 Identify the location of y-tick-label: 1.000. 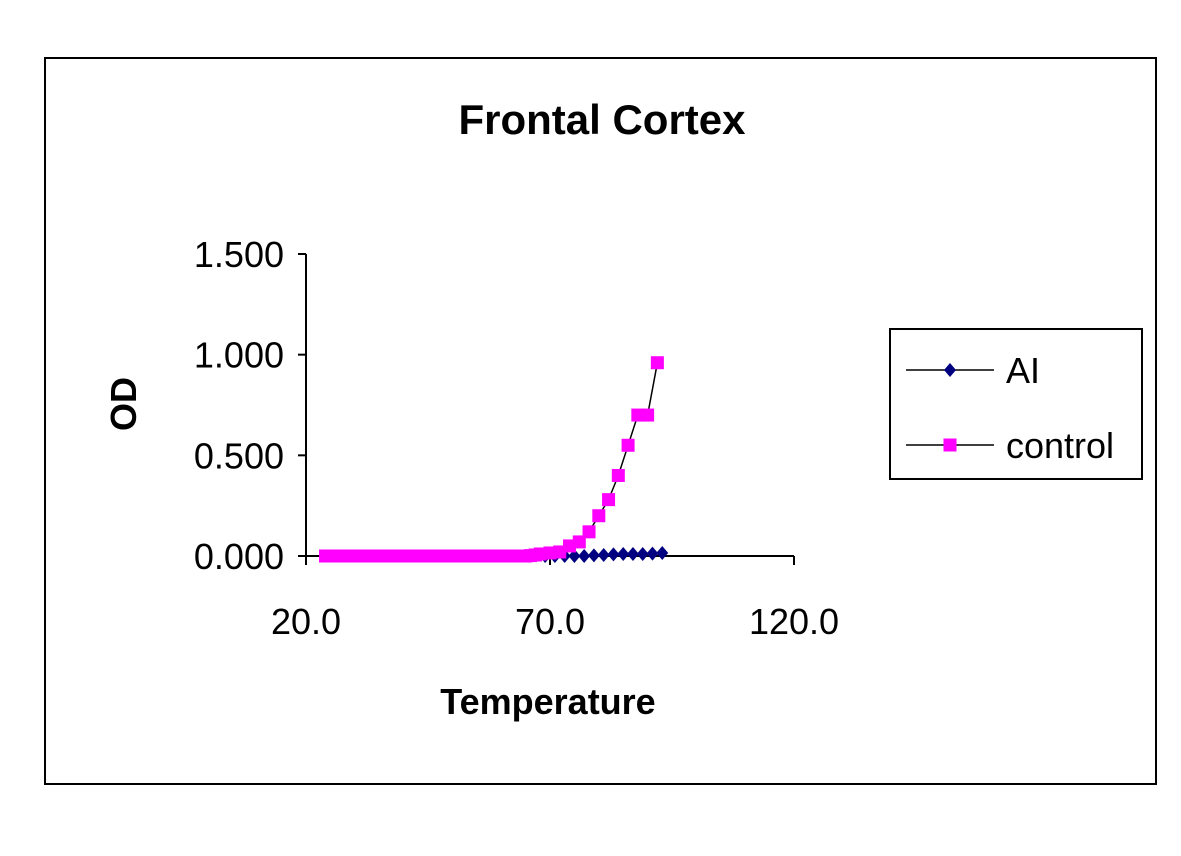
(239, 355).